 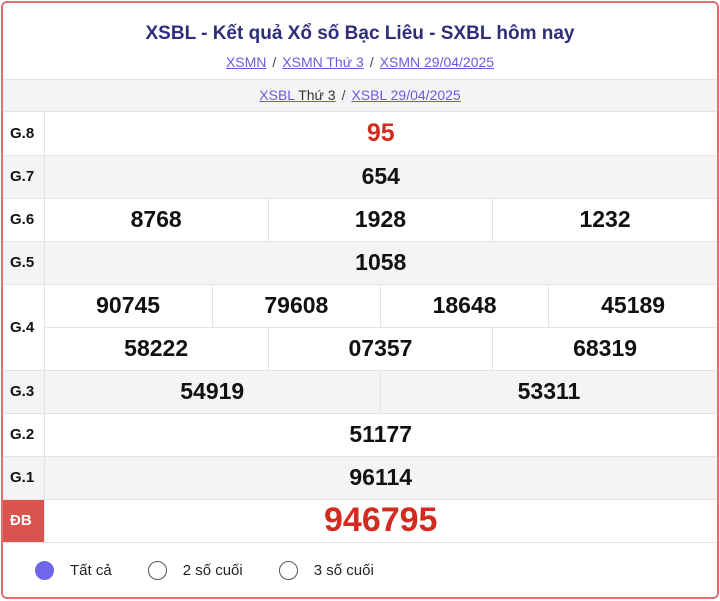 I want to click on prize-value: 68319, so click(x=604, y=349).